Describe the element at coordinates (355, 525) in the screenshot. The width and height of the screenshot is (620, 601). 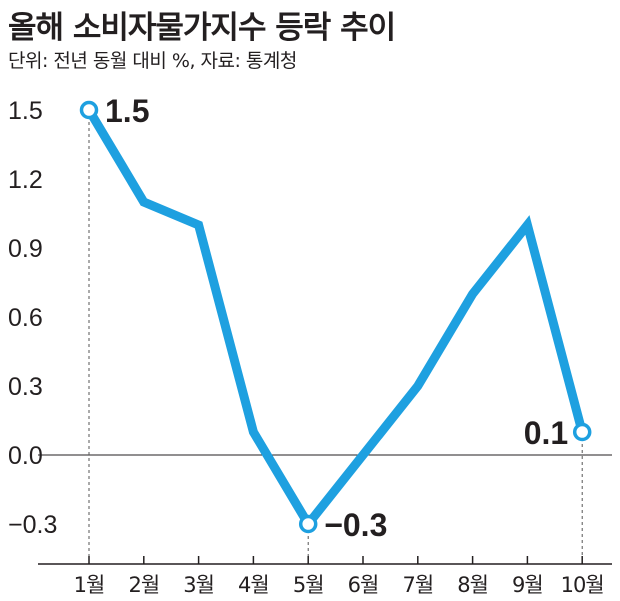
I see `data-label: −0.3` at that location.